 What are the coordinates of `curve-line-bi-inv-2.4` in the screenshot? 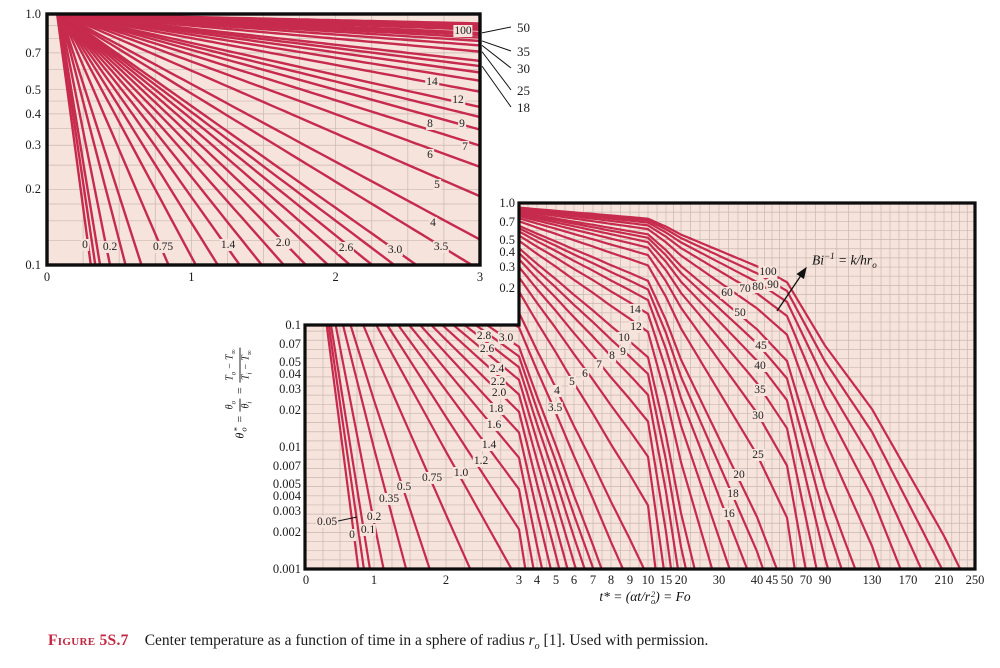 It's located at (205, 139).